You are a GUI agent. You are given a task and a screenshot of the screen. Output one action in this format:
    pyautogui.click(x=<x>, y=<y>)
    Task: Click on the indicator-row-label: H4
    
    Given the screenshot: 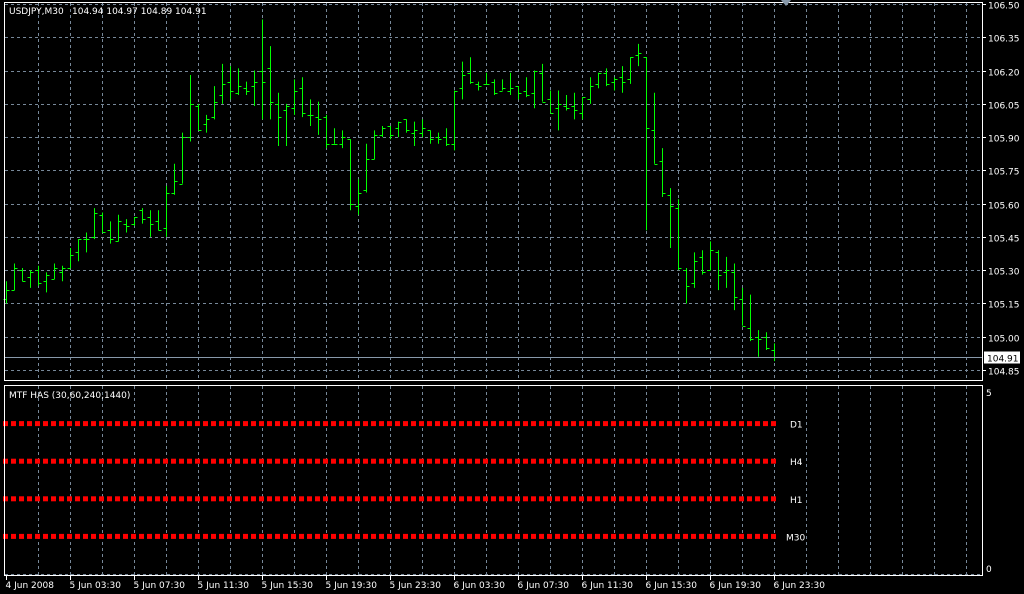 What is the action you would take?
    pyautogui.click(x=796, y=463)
    